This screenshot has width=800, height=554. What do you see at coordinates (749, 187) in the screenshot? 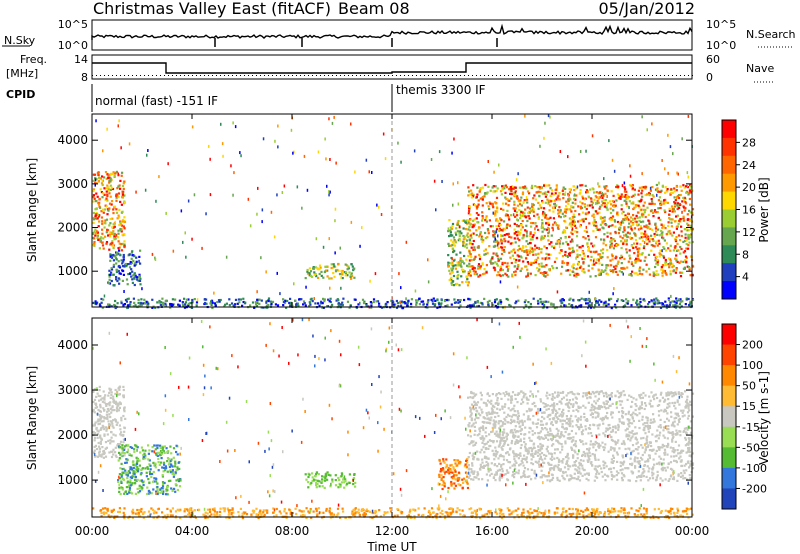
I see `colorbar-tick-label: 20` at bounding box center [749, 187].